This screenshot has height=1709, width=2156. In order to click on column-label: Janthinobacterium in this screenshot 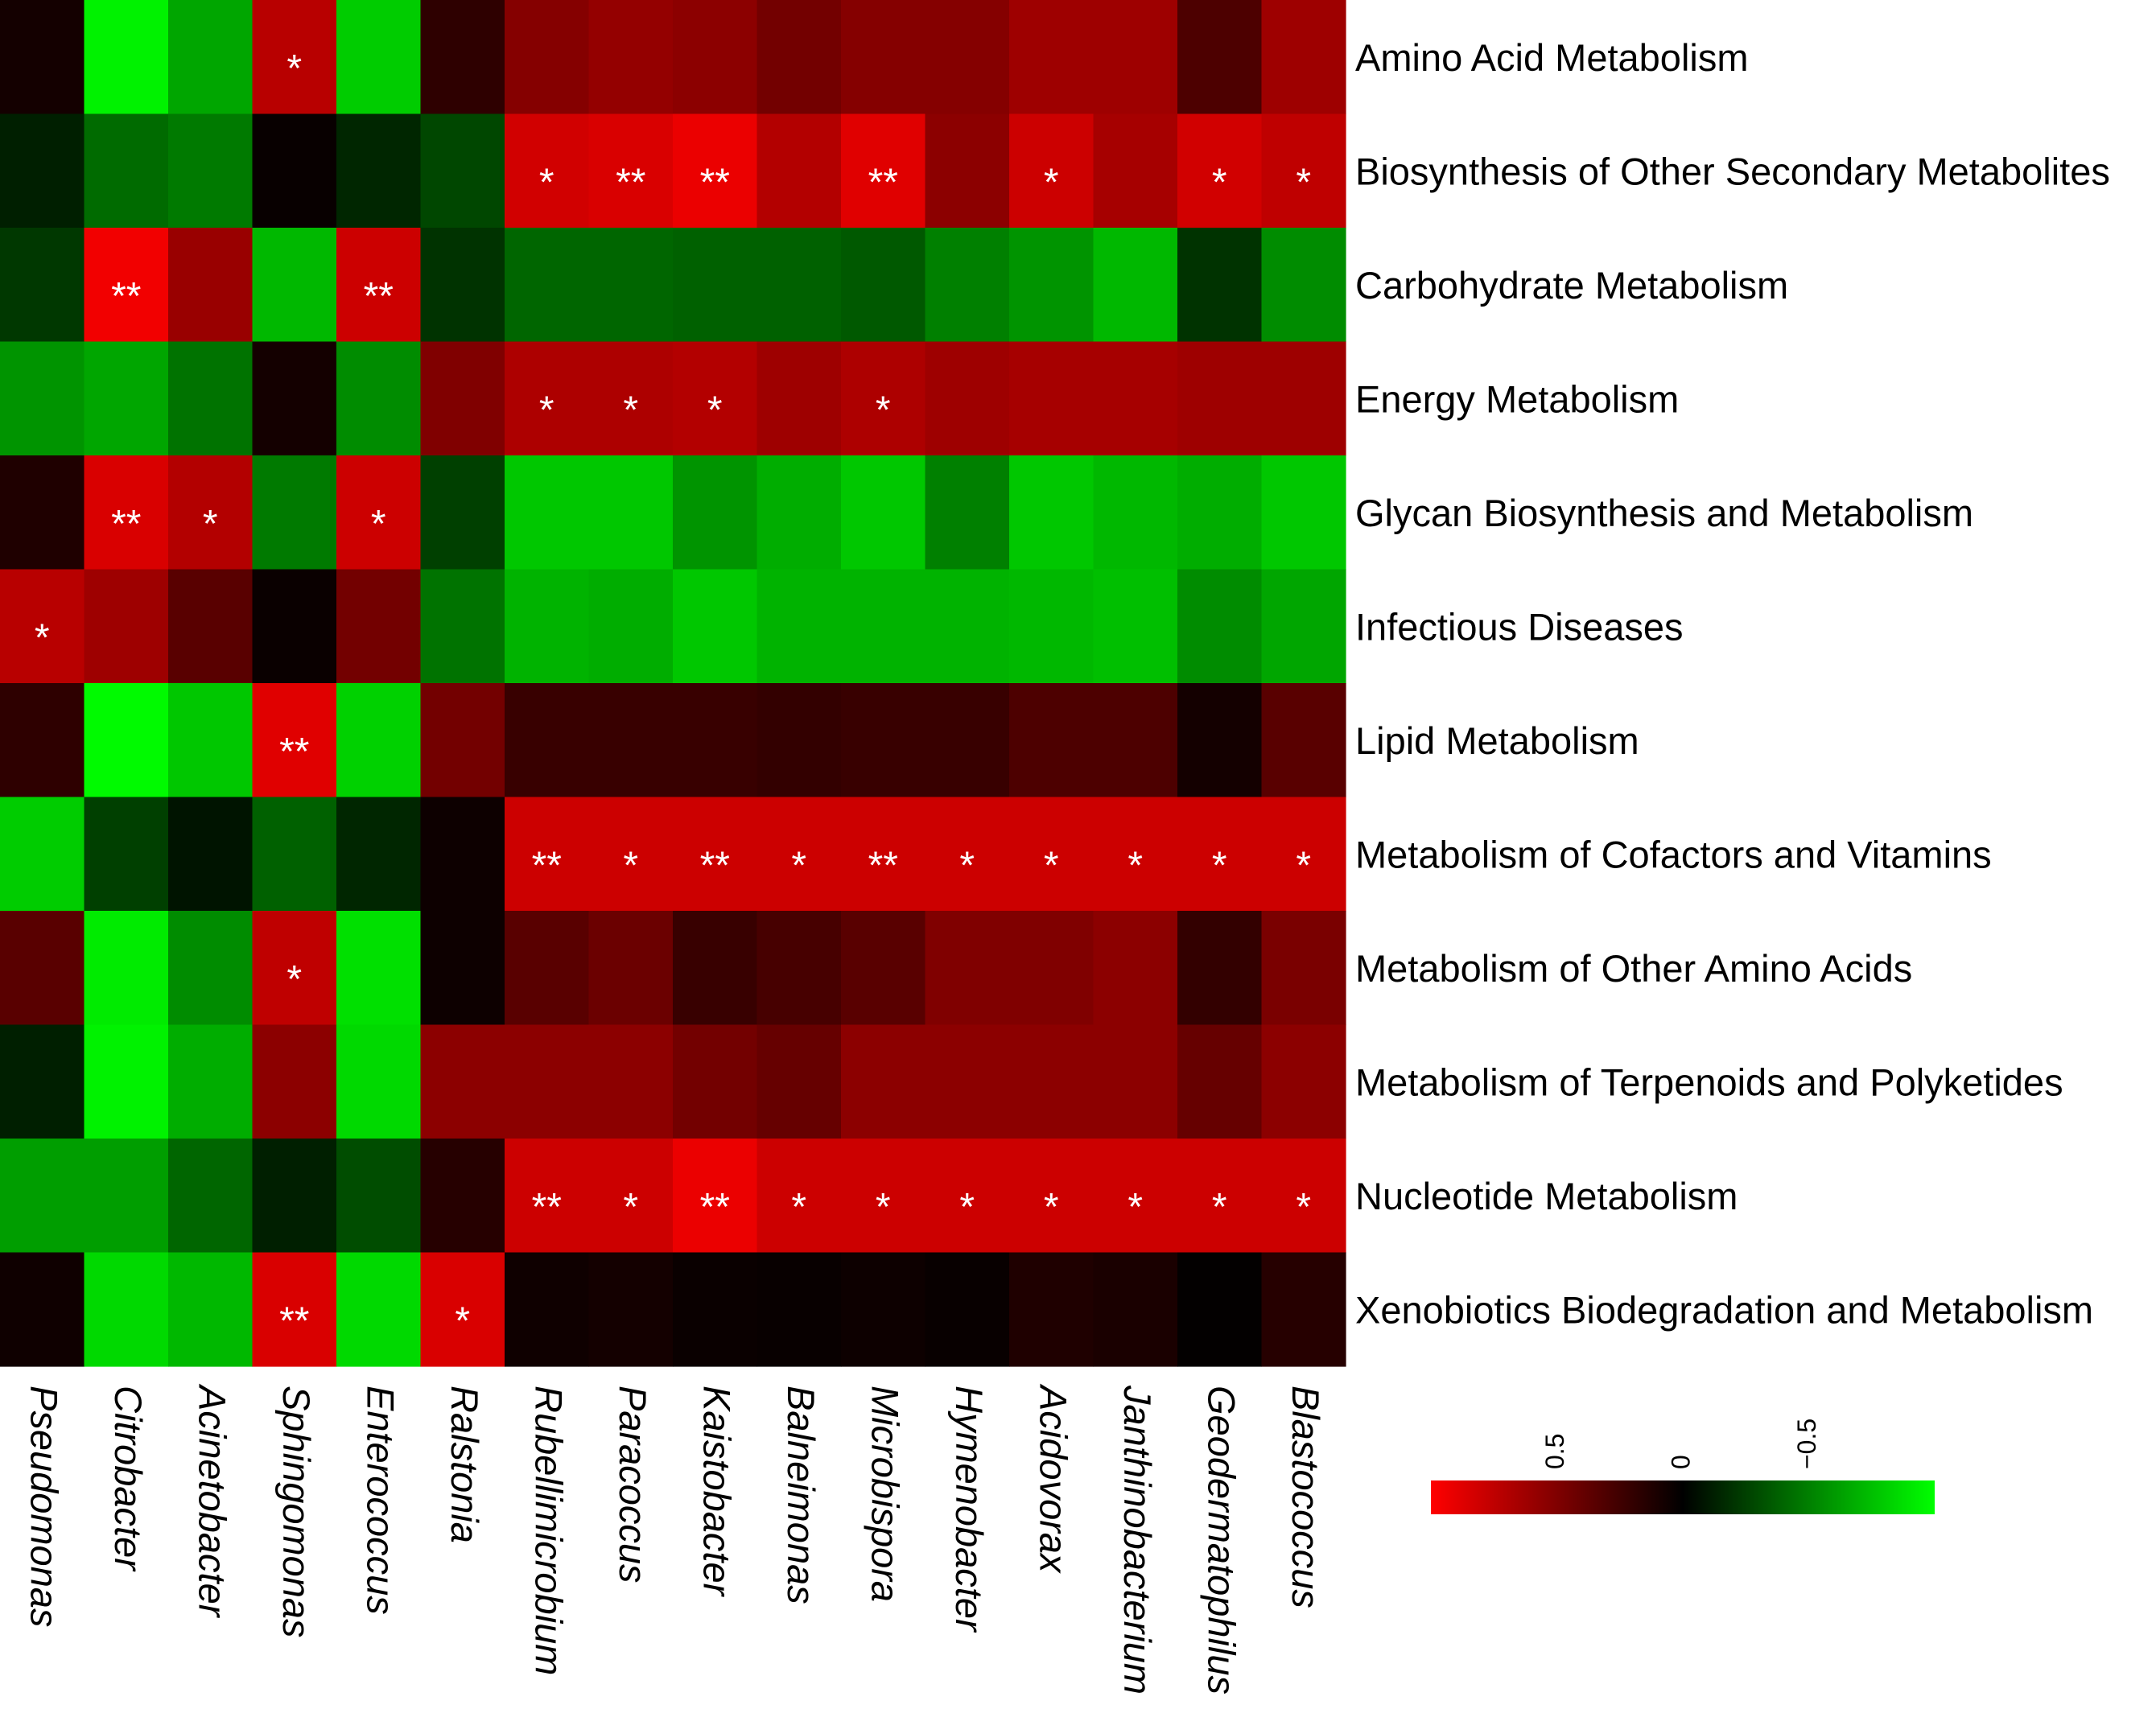, I will do `click(1137, 1540)`.